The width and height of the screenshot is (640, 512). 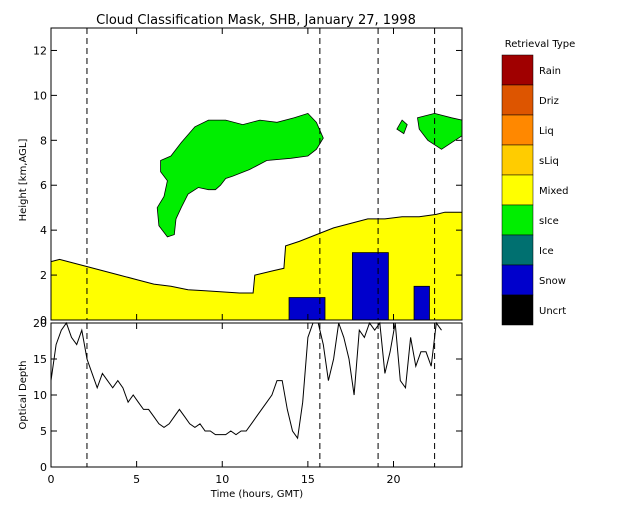 What do you see at coordinates (136, 479) in the screenshot?
I see `optical-depth-x-tick-label: 5` at bounding box center [136, 479].